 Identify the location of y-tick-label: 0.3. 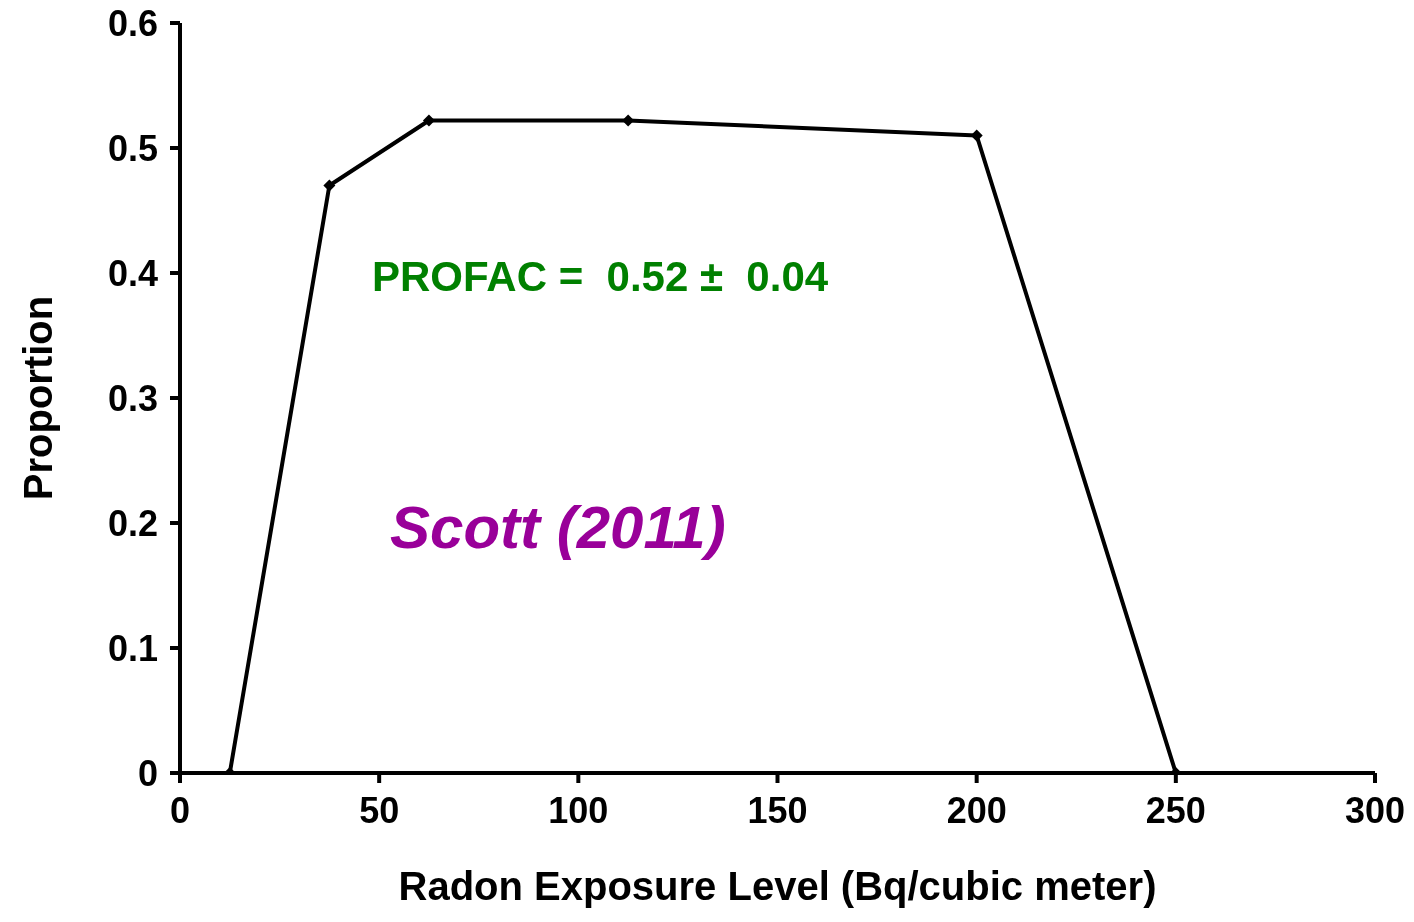
(132, 398).